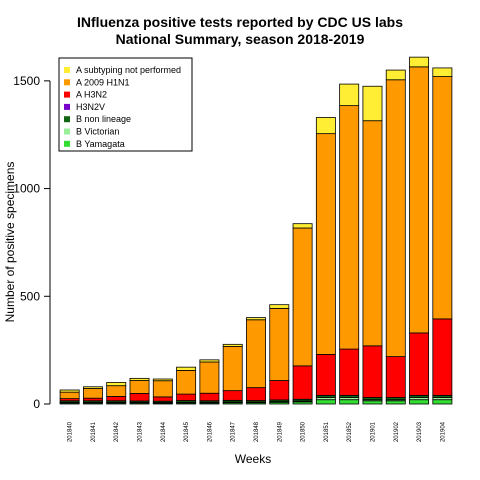 Image resolution: width=480 pixels, height=480 pixels. What do you see at coordinates (210, 431) in the screenshot?
I see `x-tick-label-201846: 201846` at bounding box center [210, 431].